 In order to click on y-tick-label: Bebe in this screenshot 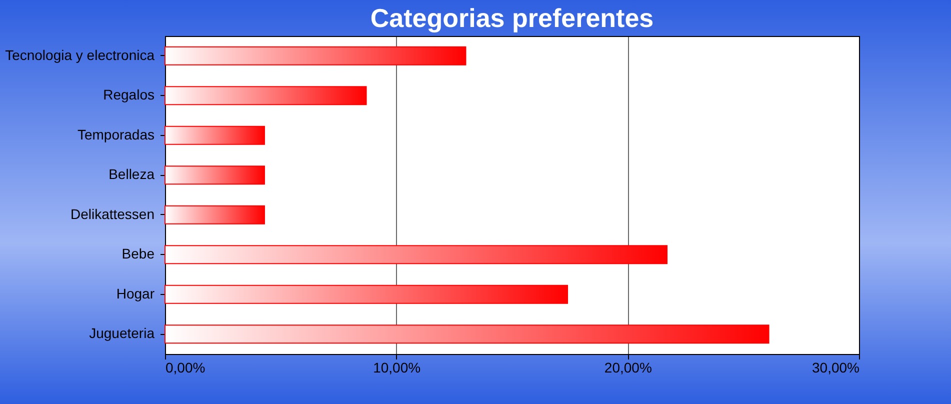, I will do `click(138, 254)`.